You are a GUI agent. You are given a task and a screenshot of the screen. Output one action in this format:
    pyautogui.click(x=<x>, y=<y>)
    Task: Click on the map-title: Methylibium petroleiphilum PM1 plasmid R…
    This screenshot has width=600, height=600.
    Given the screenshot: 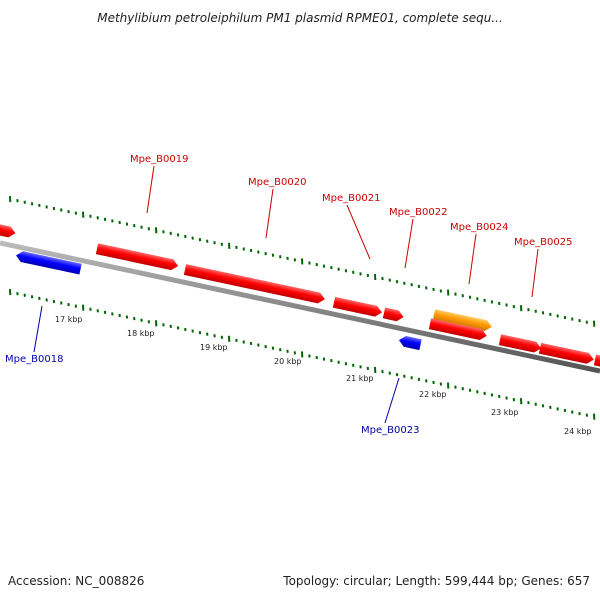 What is the action you would take?
    pyautogui.click(x=300, y=18)
    